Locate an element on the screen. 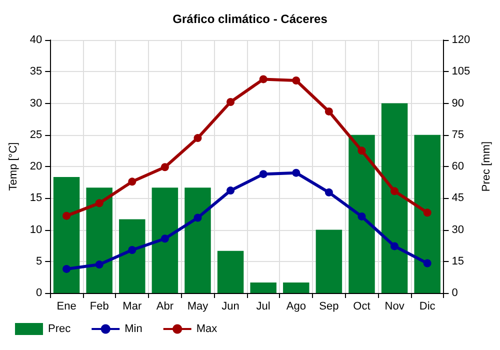 Image resolution: width=500 pixels, height=350 pixels. legend-label: Prec is located at coordinates (60, 329).